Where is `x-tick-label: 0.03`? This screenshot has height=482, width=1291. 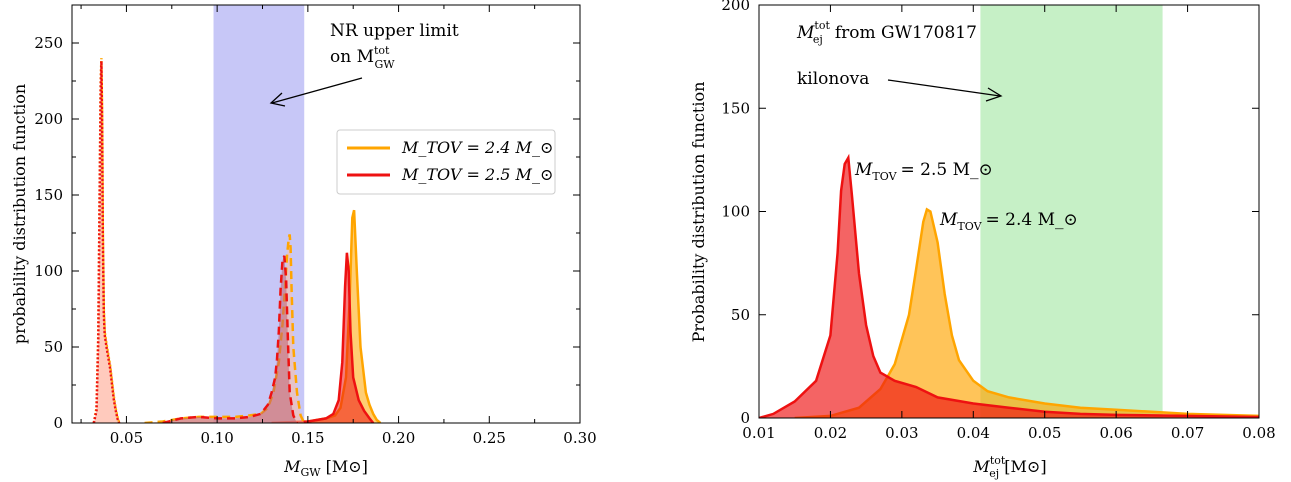 x-tick-label: 0.03 is located at coordinates (901, 433).